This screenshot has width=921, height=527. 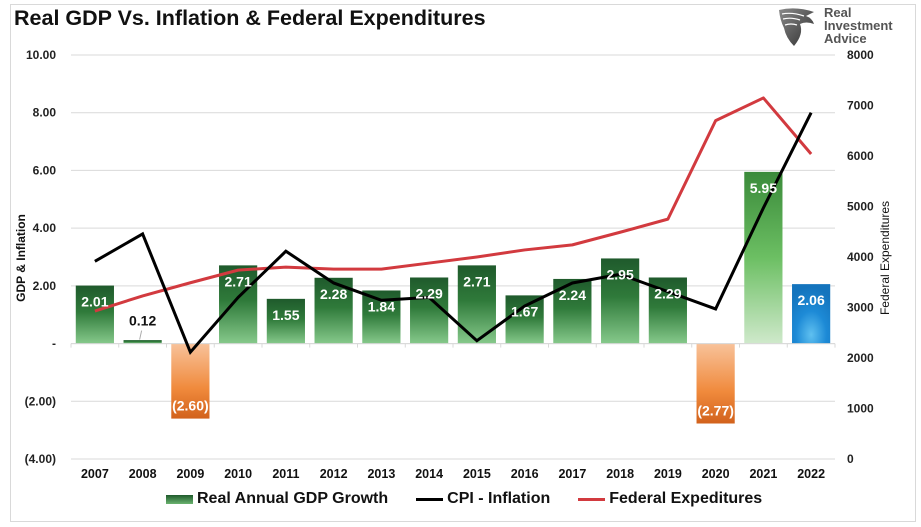 What do you see at coordinates (763, 188) in the screenshot?
I see `data-label-2021: 5.95` at bounding box center [763, 188].